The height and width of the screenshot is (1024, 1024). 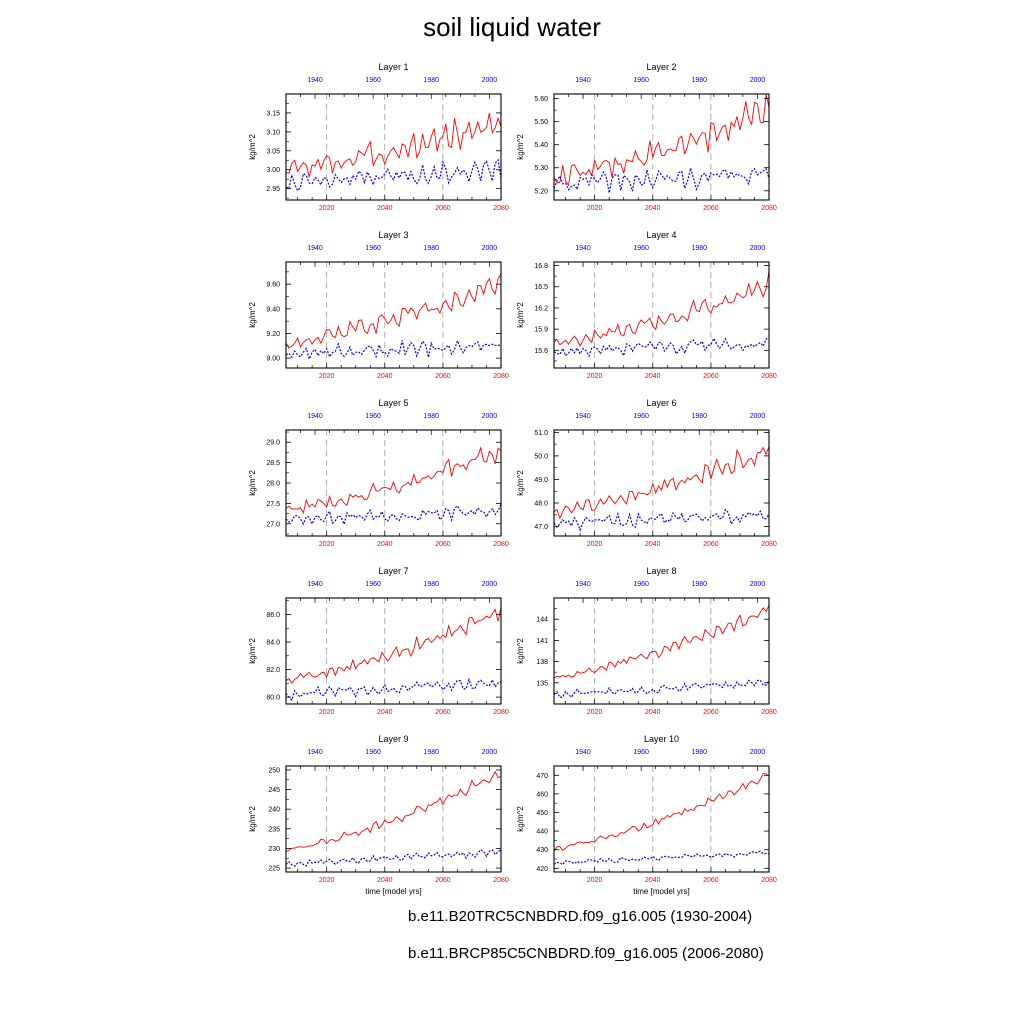 What do you see at coordinates (541, 480) in the screenshot?
I see `y-tick-label: 49.0` at bounding box center [541, 480].